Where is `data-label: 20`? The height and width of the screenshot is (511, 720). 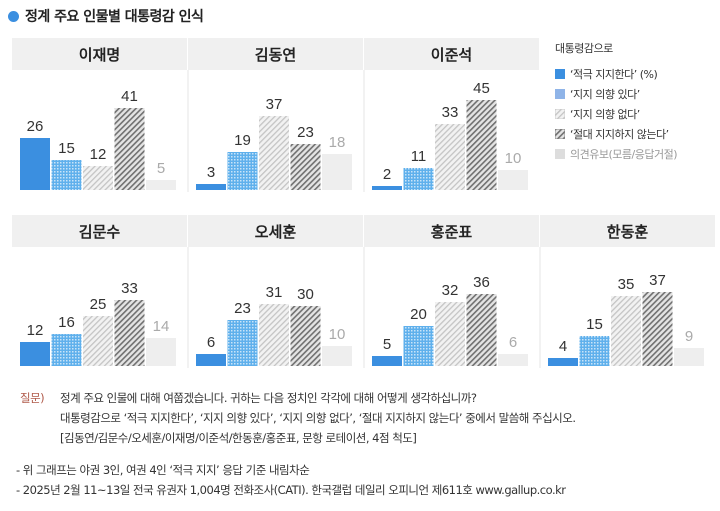
data-label: 20 is located at coordinates (418, 314).